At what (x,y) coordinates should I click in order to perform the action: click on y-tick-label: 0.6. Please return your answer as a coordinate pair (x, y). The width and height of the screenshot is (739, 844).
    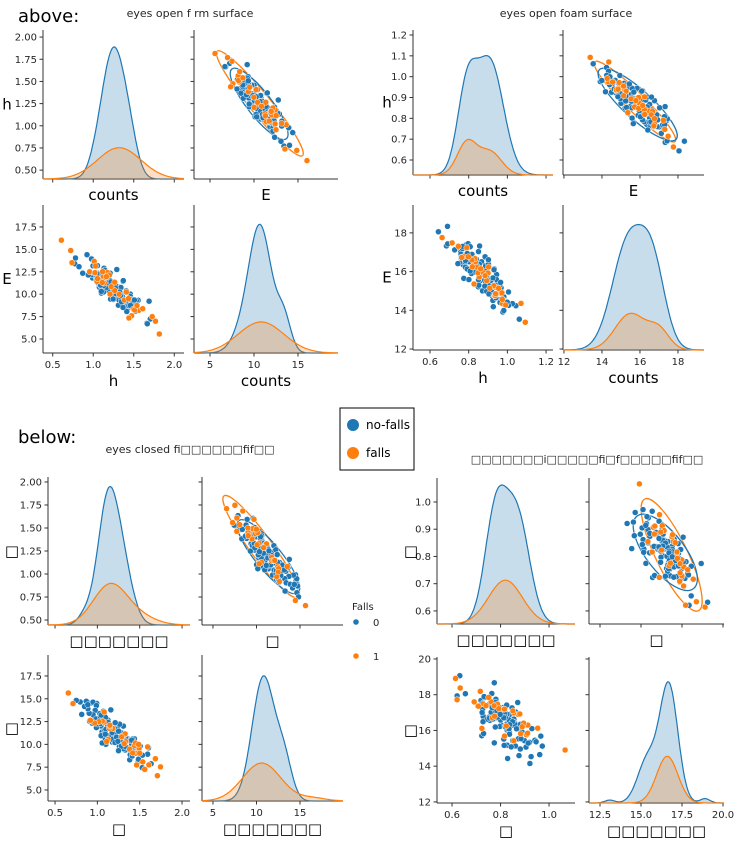
    Looking at the image, I should click on (423, 611).